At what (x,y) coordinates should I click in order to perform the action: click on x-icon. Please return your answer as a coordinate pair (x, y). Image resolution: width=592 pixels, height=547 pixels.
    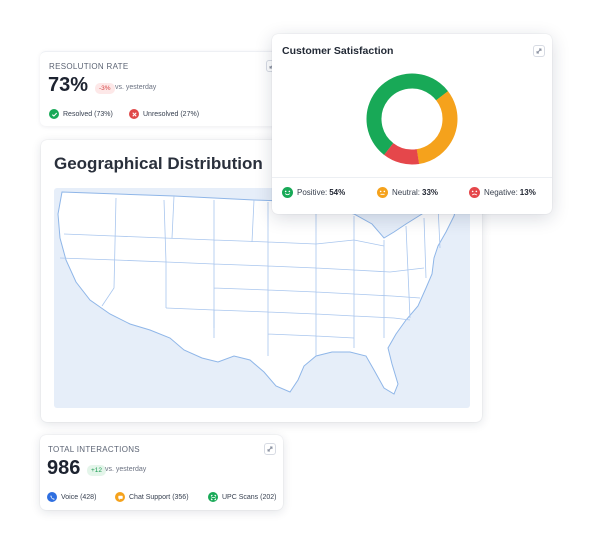
    Looking at the image, I should click on (134, 114).